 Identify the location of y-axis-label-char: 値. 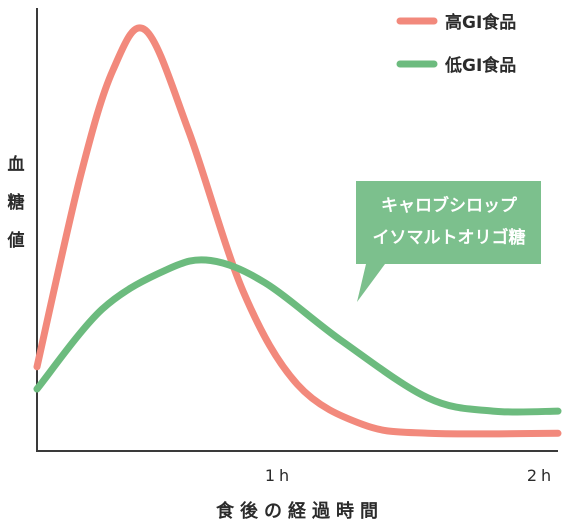
(16, 240).